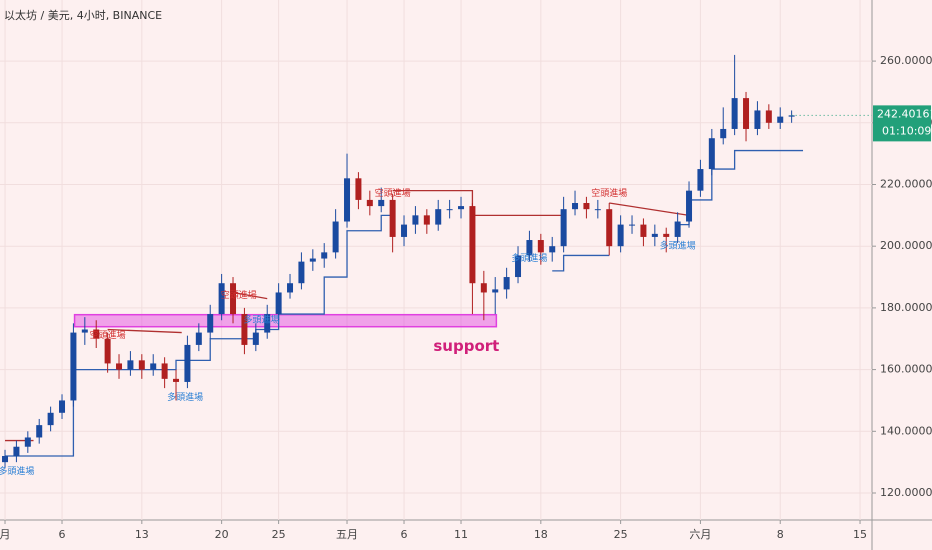 This screenshot has height=550, width=932. Describe the element at coordinates (461, 534) in the screenshot. I see `x-tick-label: 11` at that location.